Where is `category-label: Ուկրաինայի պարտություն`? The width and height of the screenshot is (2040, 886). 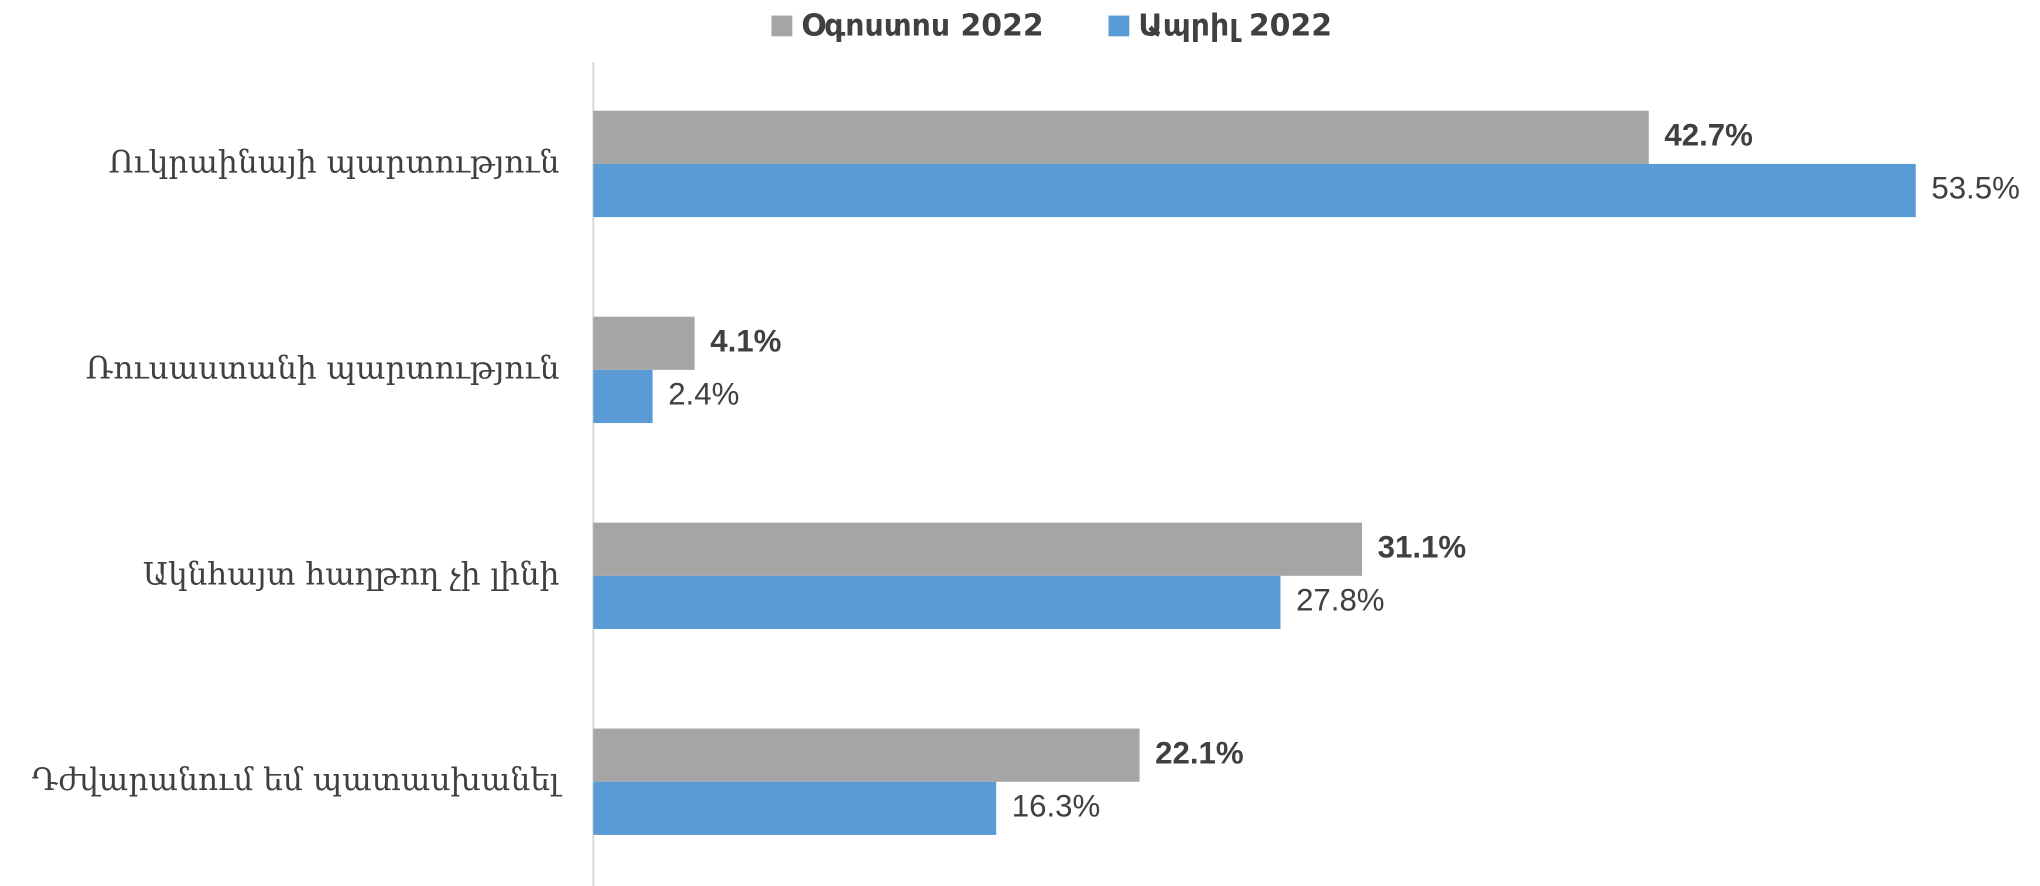 category-label: Ուկրաինայի պարտություն is located at coordinates (334, 162).